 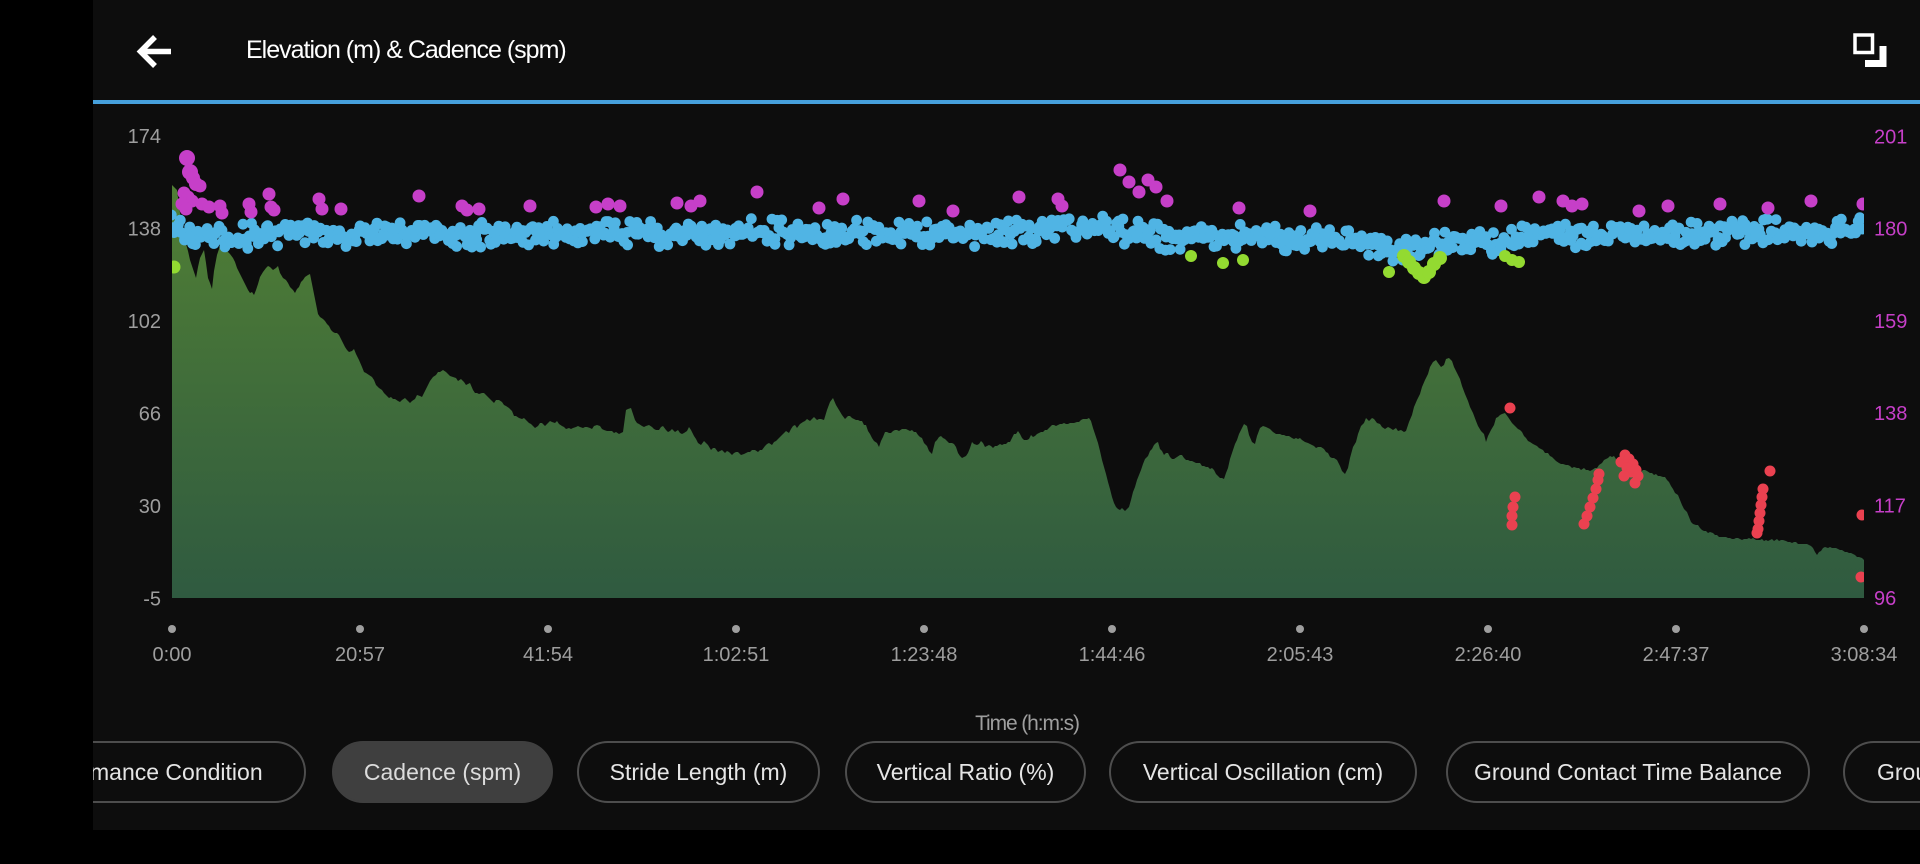 I want to click on svg-text: 1:44:46, so click(x=1112, y=655).